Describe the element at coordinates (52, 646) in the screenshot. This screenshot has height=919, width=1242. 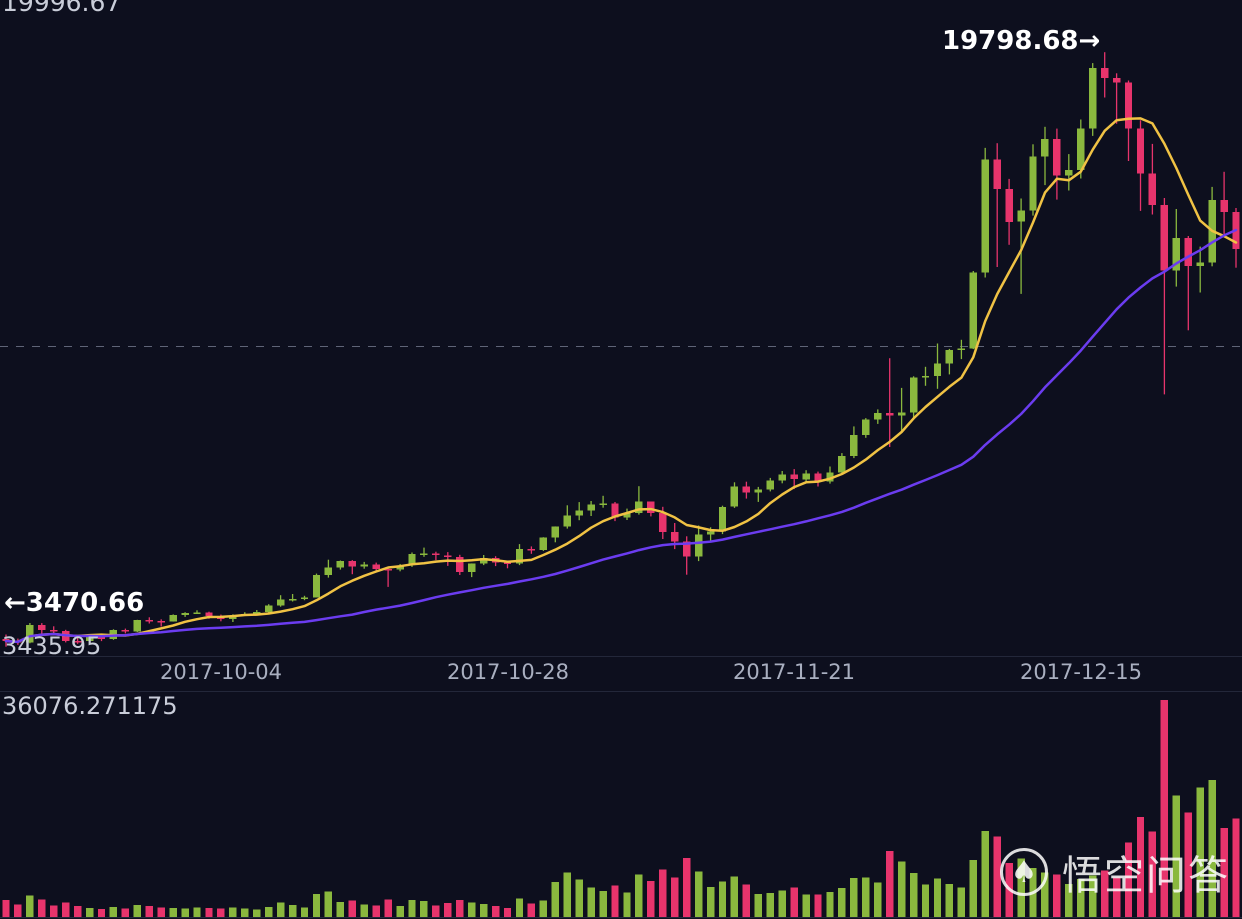
I see `price-axis-min-label: 3435.95` at that location.